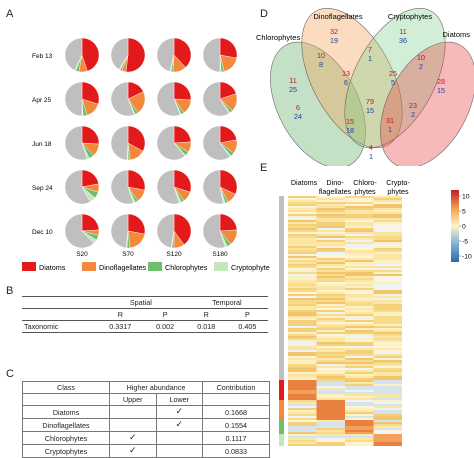  Describe the element at coordinates (455, 226) in the screenshot. I see `colorbar` at that location.